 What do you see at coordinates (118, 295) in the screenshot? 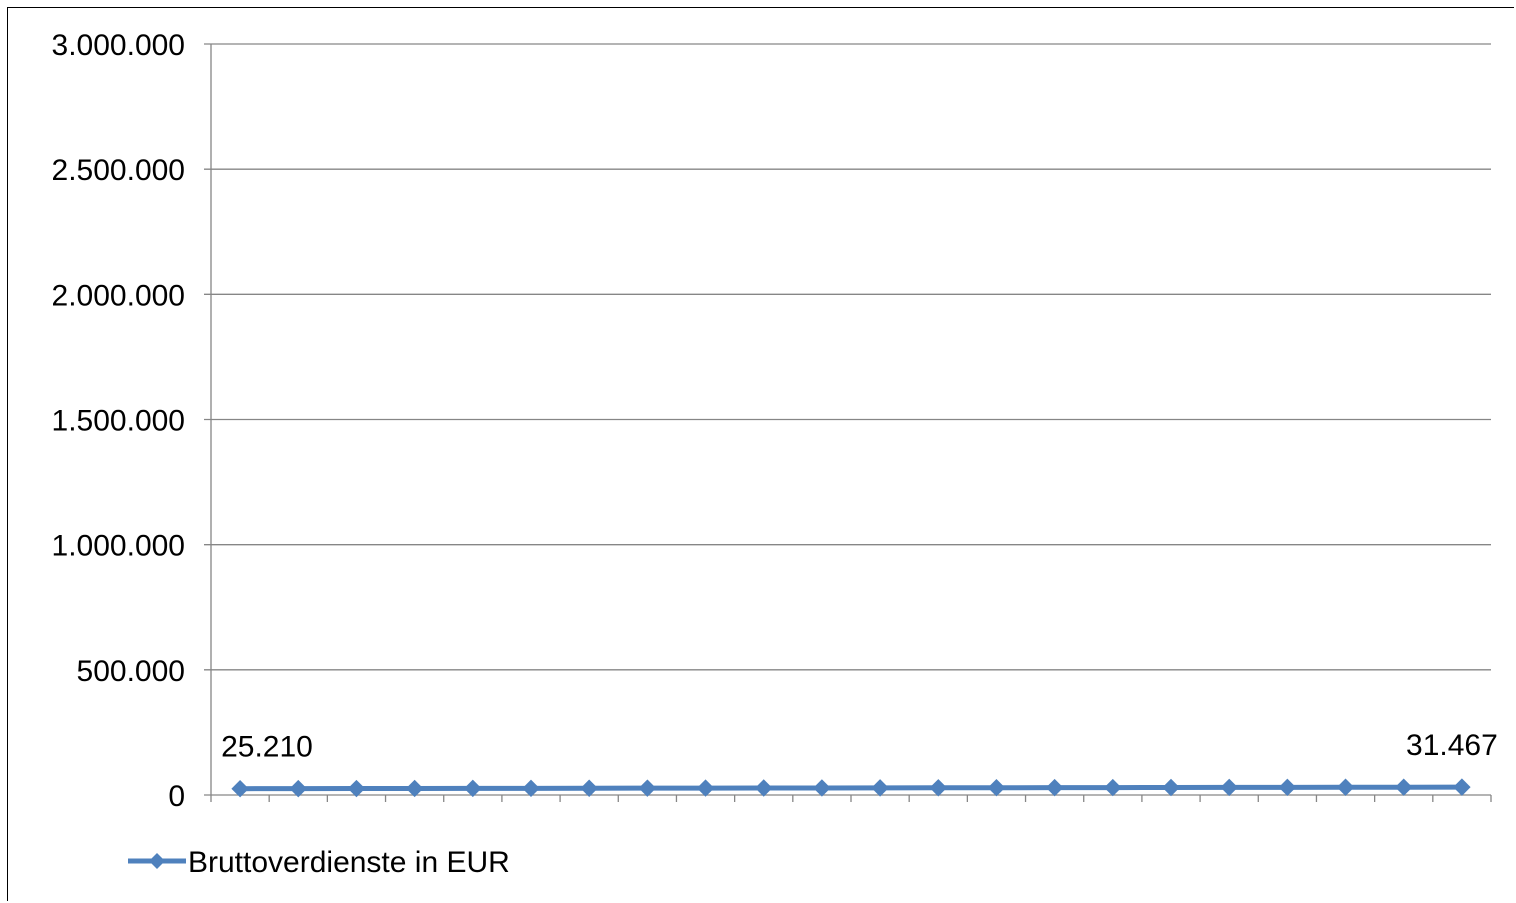
I see `y-tick-label: 2.000.000` at bounding box center [118, 295].